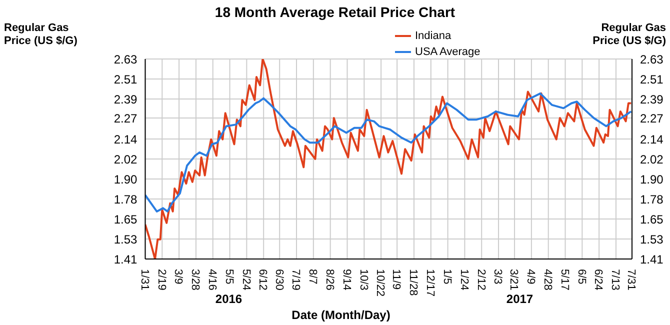 Image resolution: width=670 pixels, height=325 pixels. Describe the element at coordinates (631, 279) in the screenshot. I see `x-tick-label: 7/31` at that location.